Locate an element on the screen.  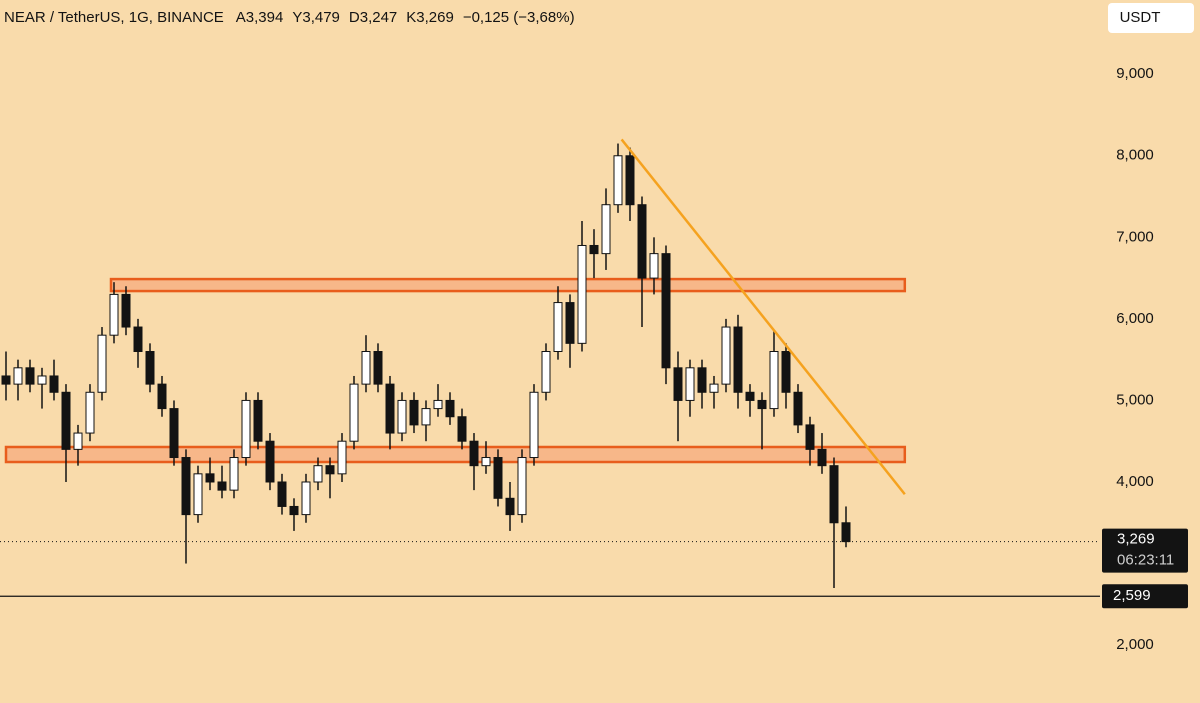
y-tick-label: 6,000 is located at coordinates (1135, 318).